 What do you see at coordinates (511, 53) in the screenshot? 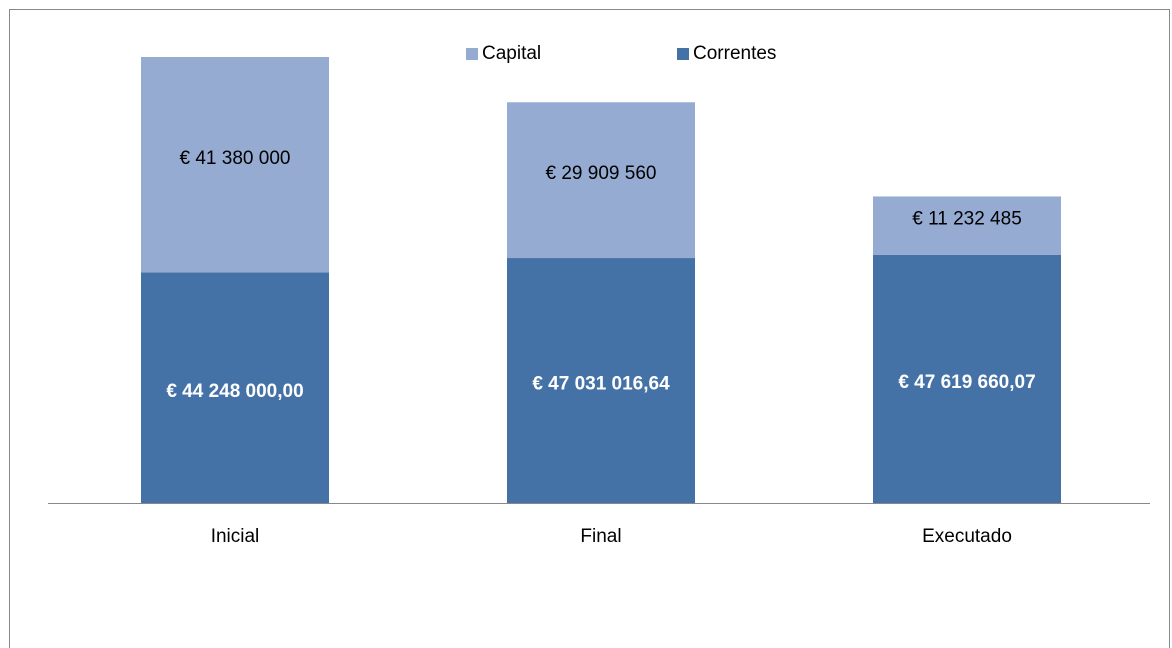
I see `legend-label: Capital` at bounding box center [511, 53].